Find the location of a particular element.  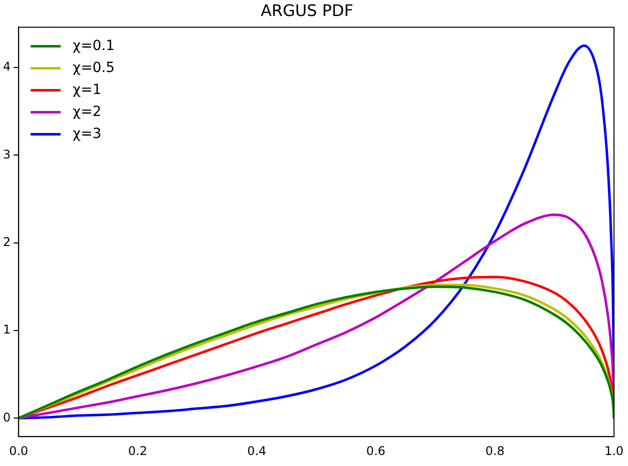

x-tick-label: 0.8 is located at coordinates (494, 451).